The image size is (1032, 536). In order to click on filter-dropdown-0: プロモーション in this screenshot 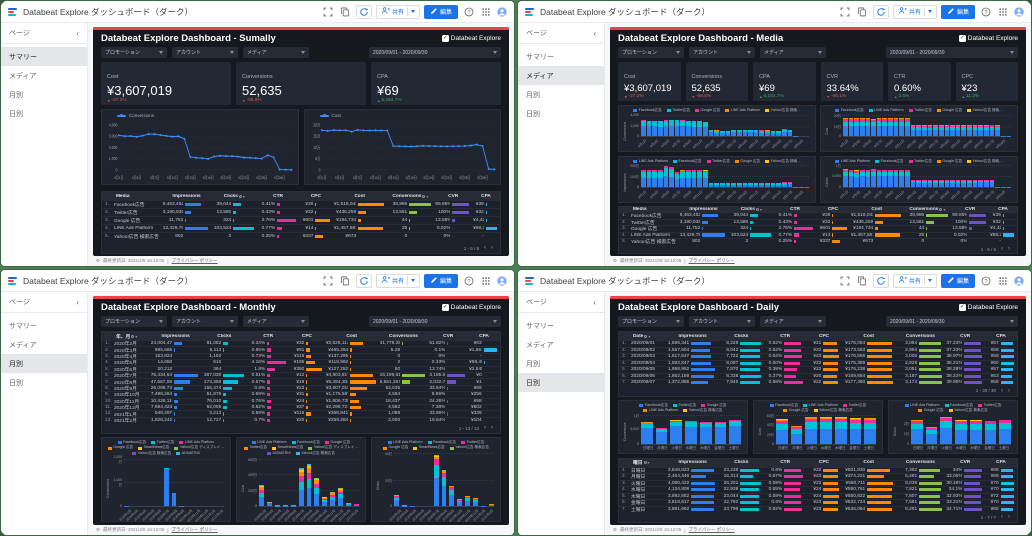, I will do `click(651, 52)`.